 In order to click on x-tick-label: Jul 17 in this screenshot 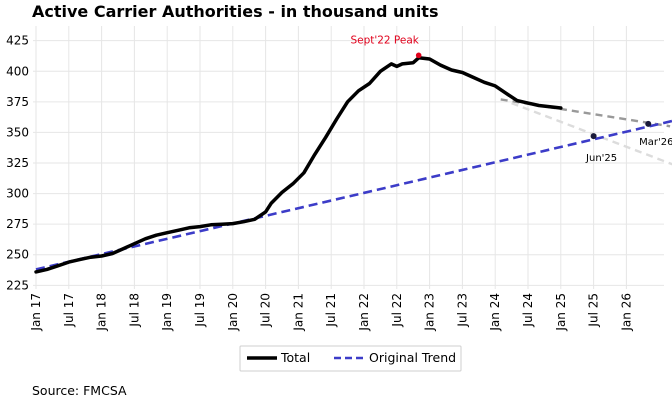, I will do `click(69, 310)`.